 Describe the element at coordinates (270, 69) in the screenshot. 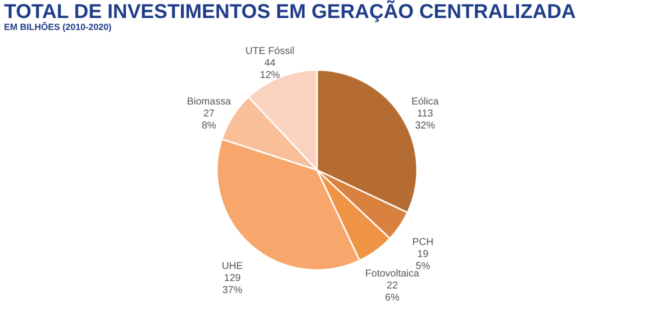

I see `data-label: 44 12%` at that location.